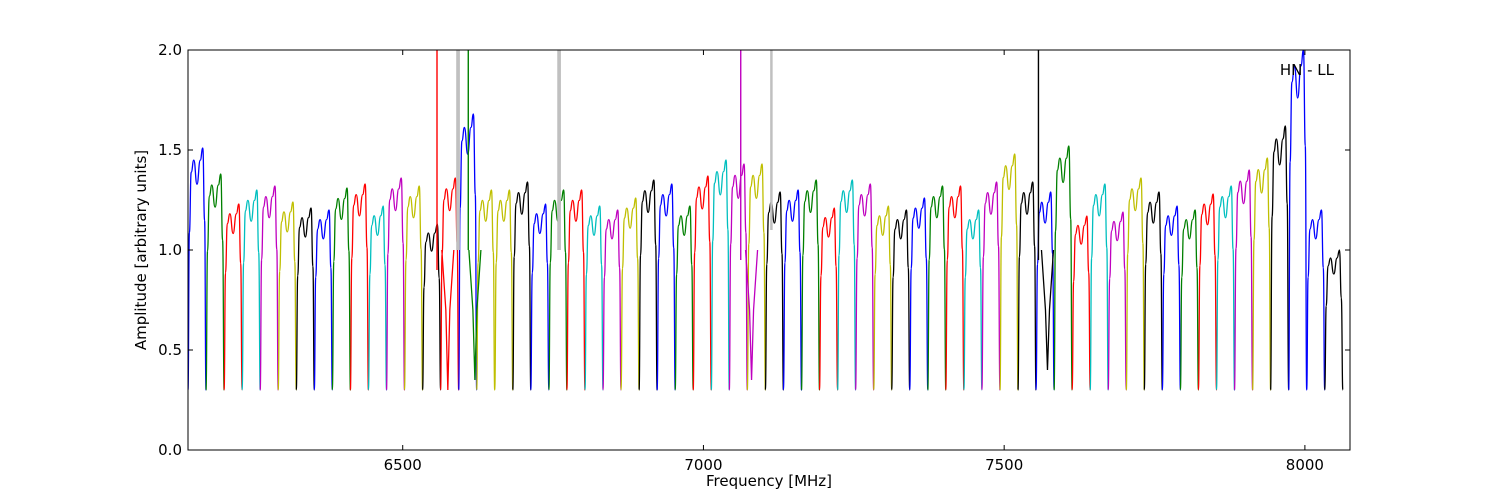 The image size is (1500, 500). I want to click on annotation-label: HN - LL, so click(1307, 70).